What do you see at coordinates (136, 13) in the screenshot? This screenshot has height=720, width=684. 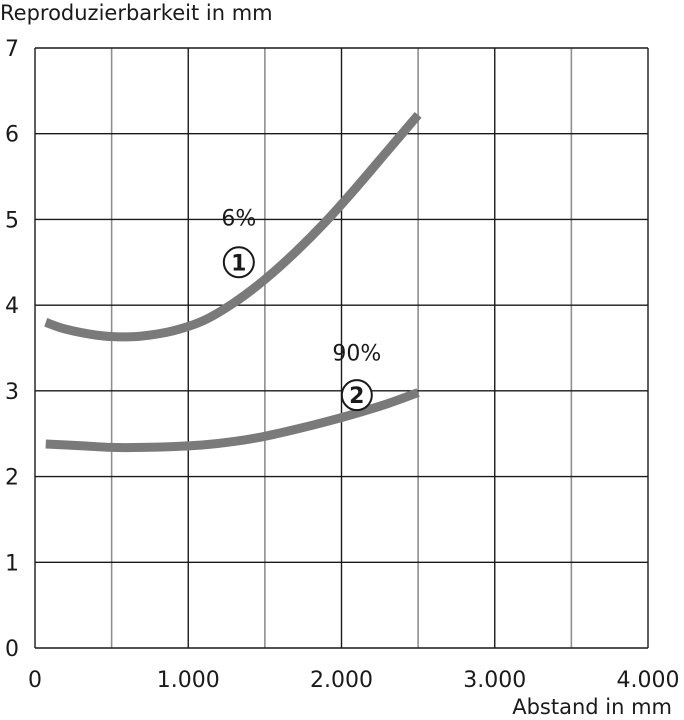 I see `y-axis-title: Reproduzierbarkeit in mm` at bounding box center [136, 13].